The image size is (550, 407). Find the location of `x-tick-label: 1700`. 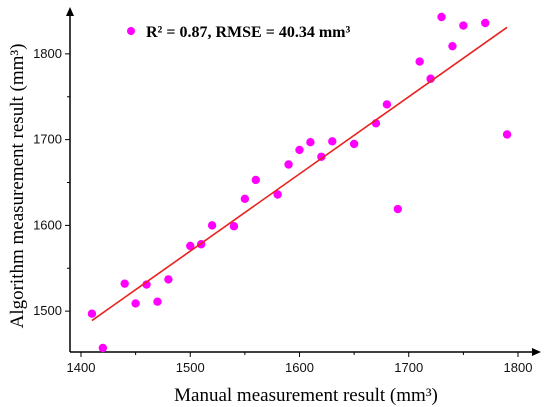

x-tick-label: 1700 is located at coordinates (408, 367).